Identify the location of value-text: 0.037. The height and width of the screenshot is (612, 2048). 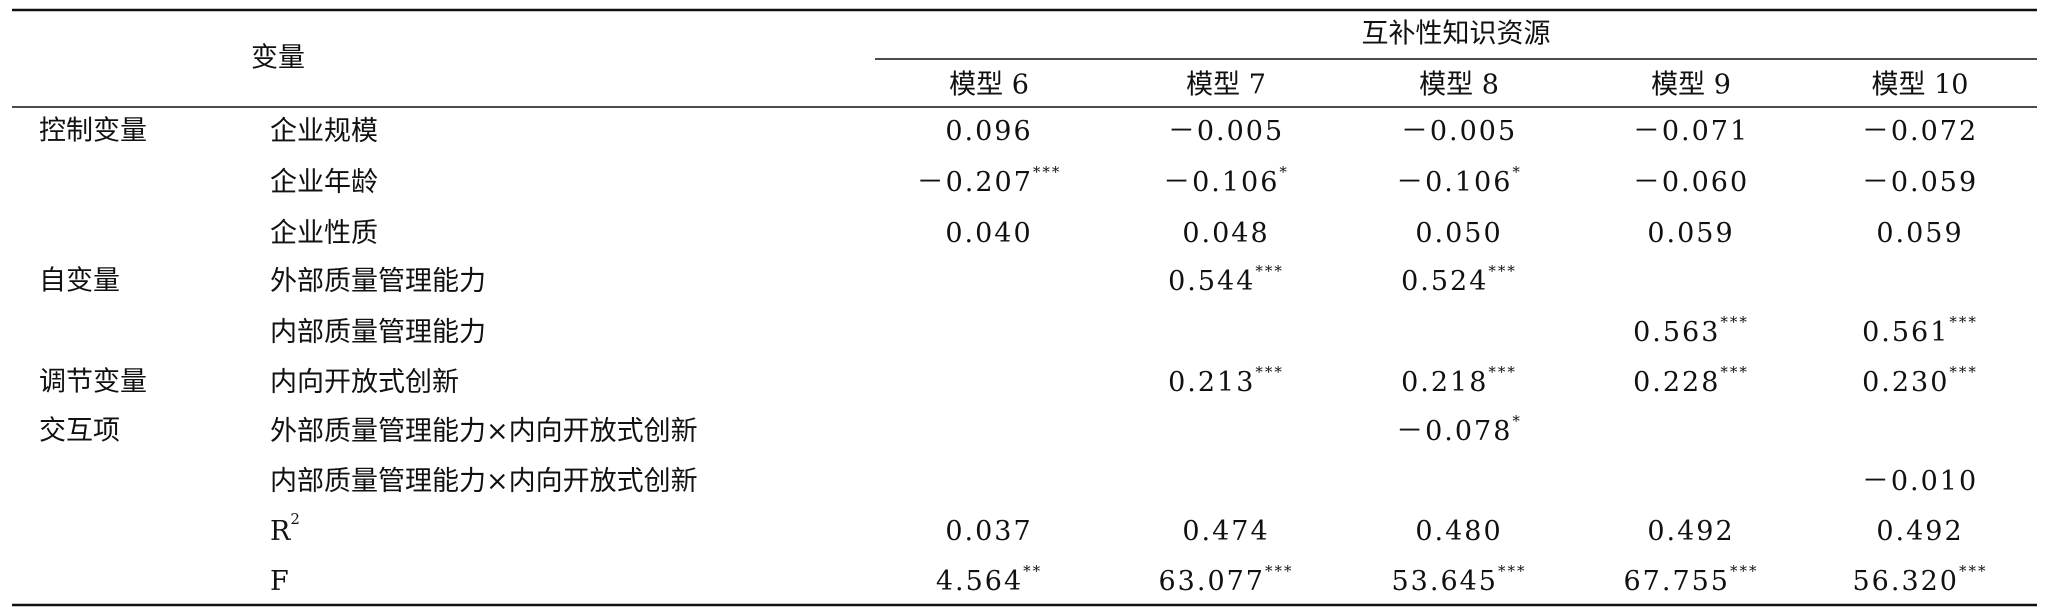
(988, 531).